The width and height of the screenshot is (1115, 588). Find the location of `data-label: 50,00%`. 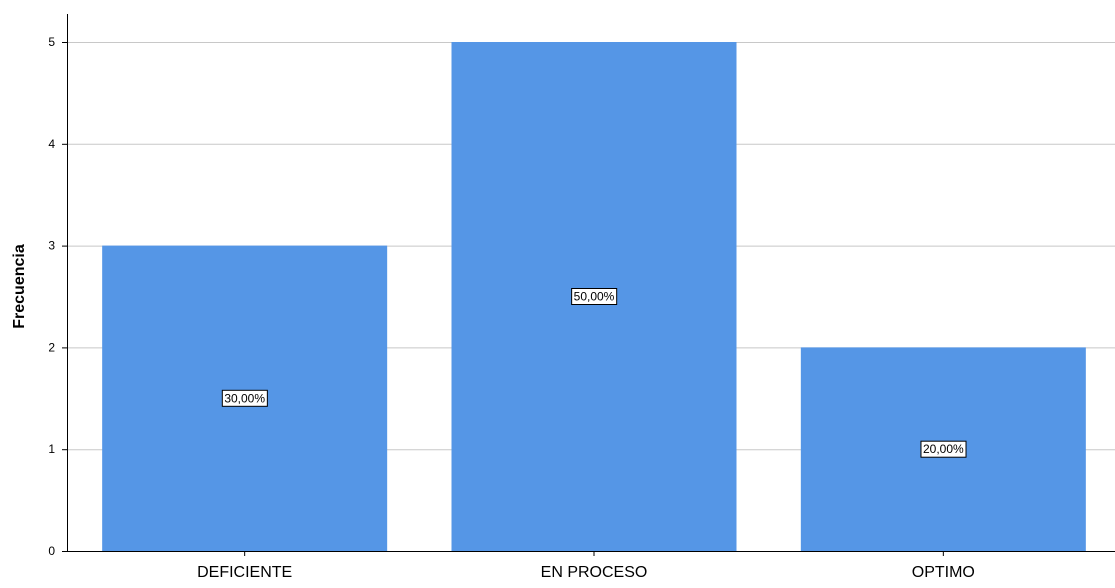

data-label: 50,00% is located at coordinates (594, 296).